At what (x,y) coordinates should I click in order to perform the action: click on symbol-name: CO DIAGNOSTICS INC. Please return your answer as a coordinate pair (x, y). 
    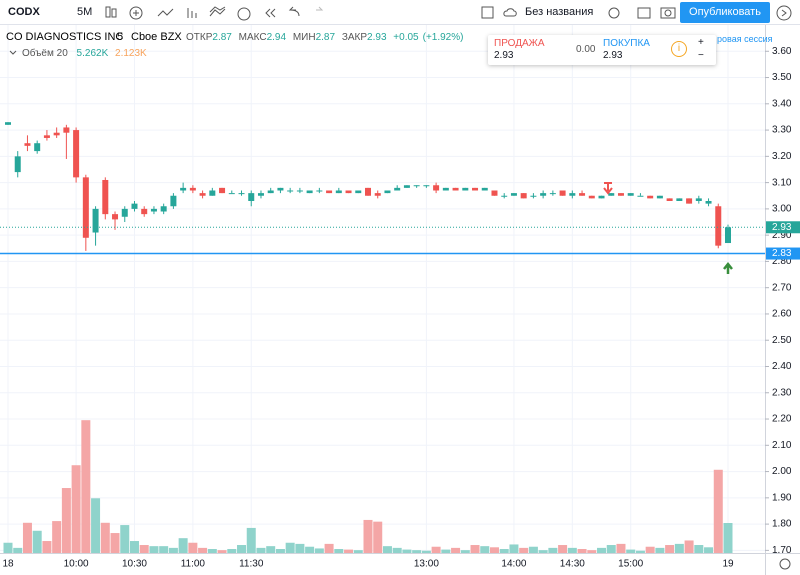
    Looking at the image, I should click on (64, 37).